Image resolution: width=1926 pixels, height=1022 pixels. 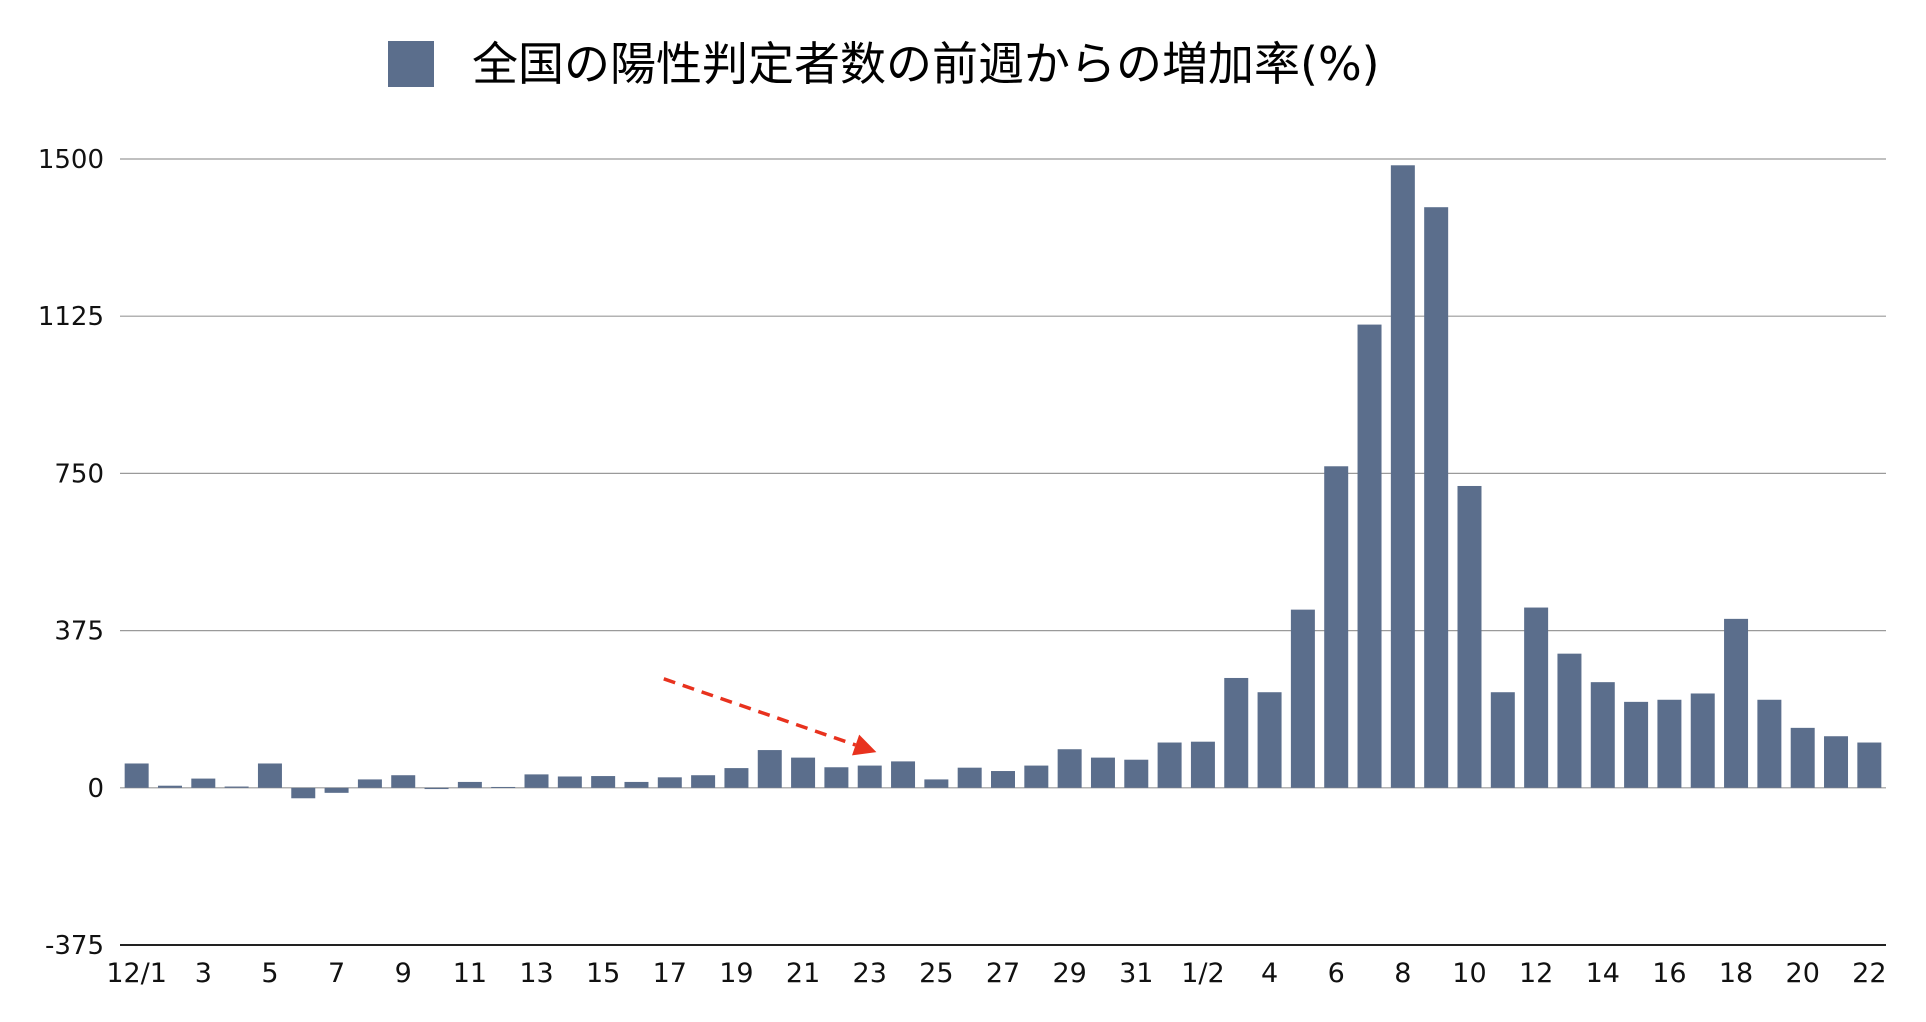 I want to click on legend-label: 全国の陽性判定者数の前週からの増加率(%), so click(x=926, y=64).